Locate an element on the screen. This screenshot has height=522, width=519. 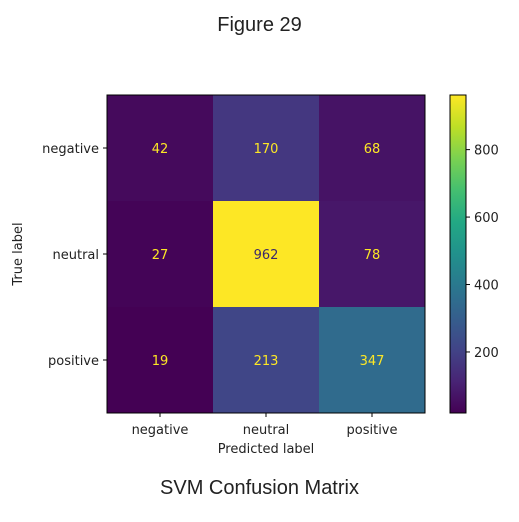
y-axis-ticks: negative neutral positive is located at coordinates (74, 255).